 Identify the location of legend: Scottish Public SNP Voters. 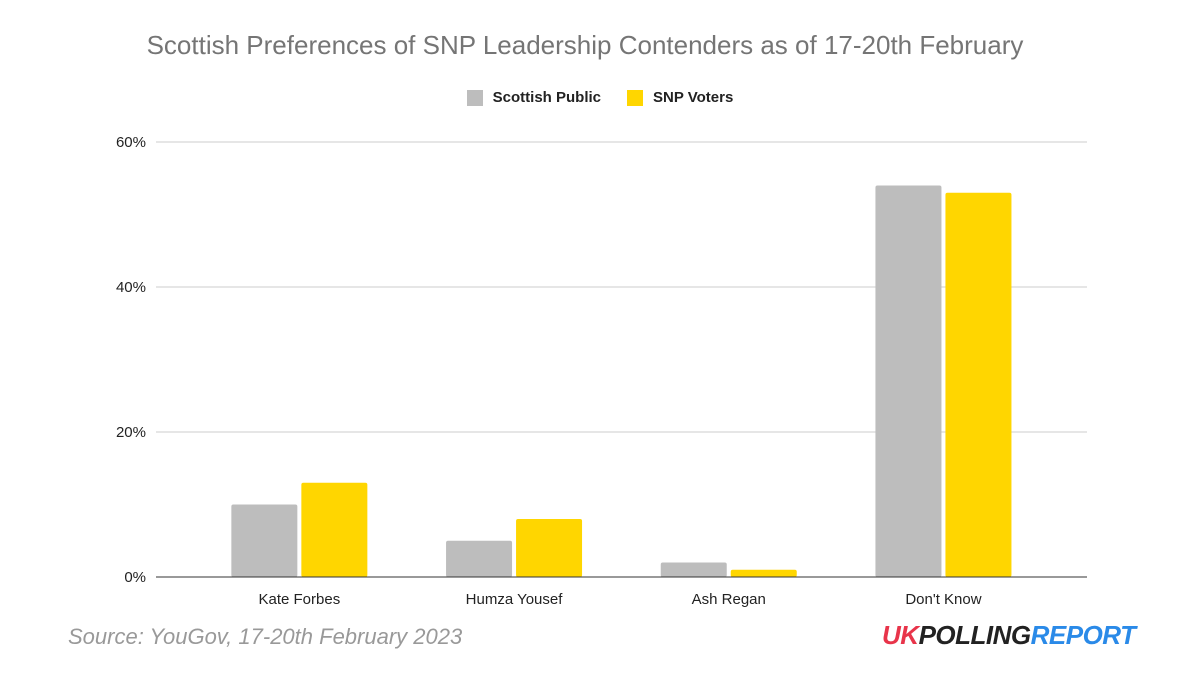
(600, 97).